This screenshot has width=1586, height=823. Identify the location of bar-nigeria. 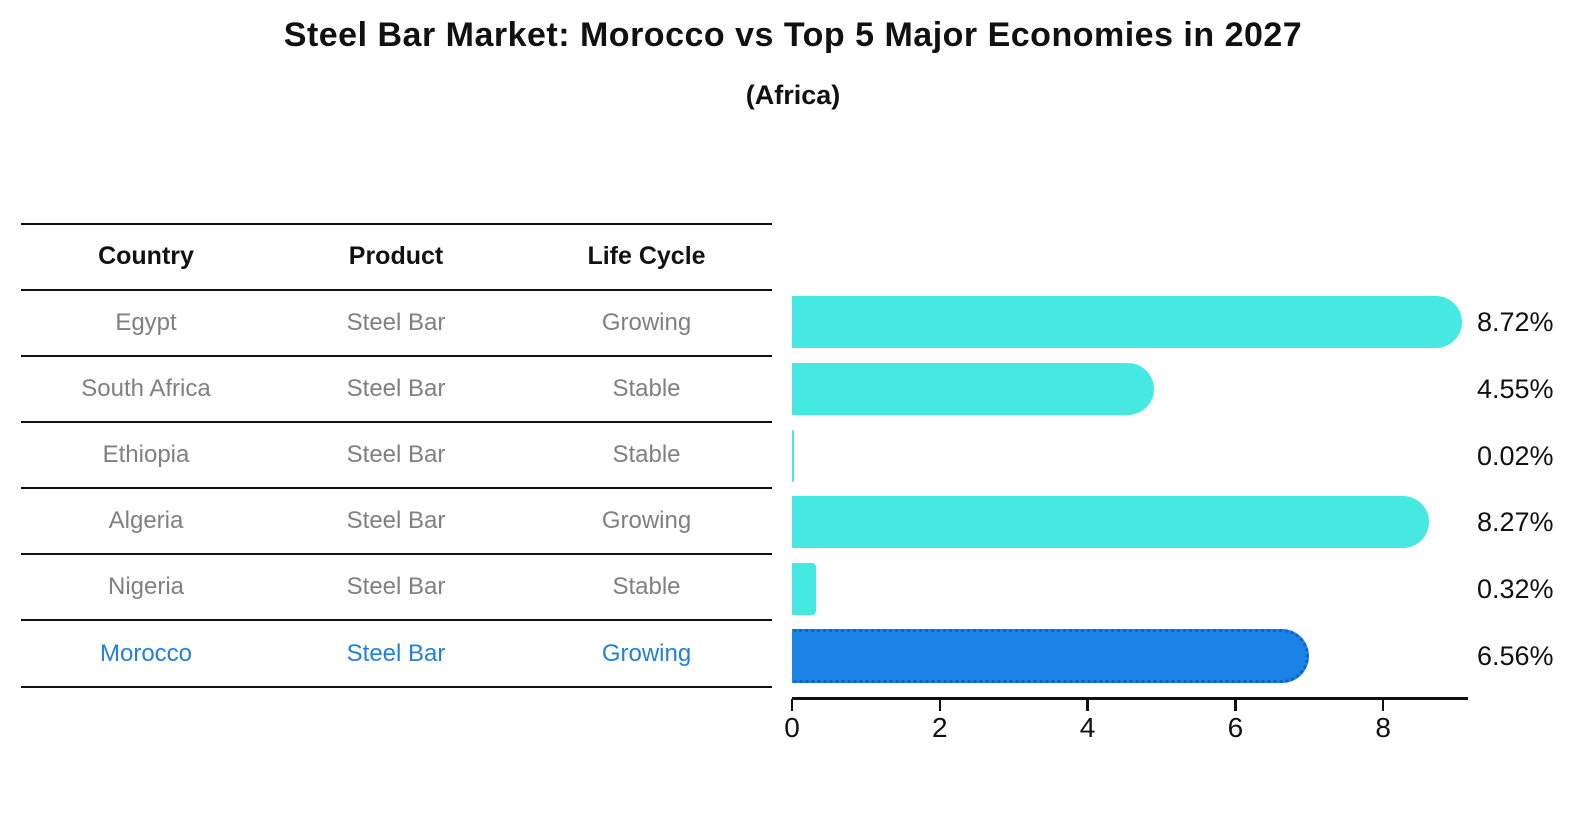
(804, 589).